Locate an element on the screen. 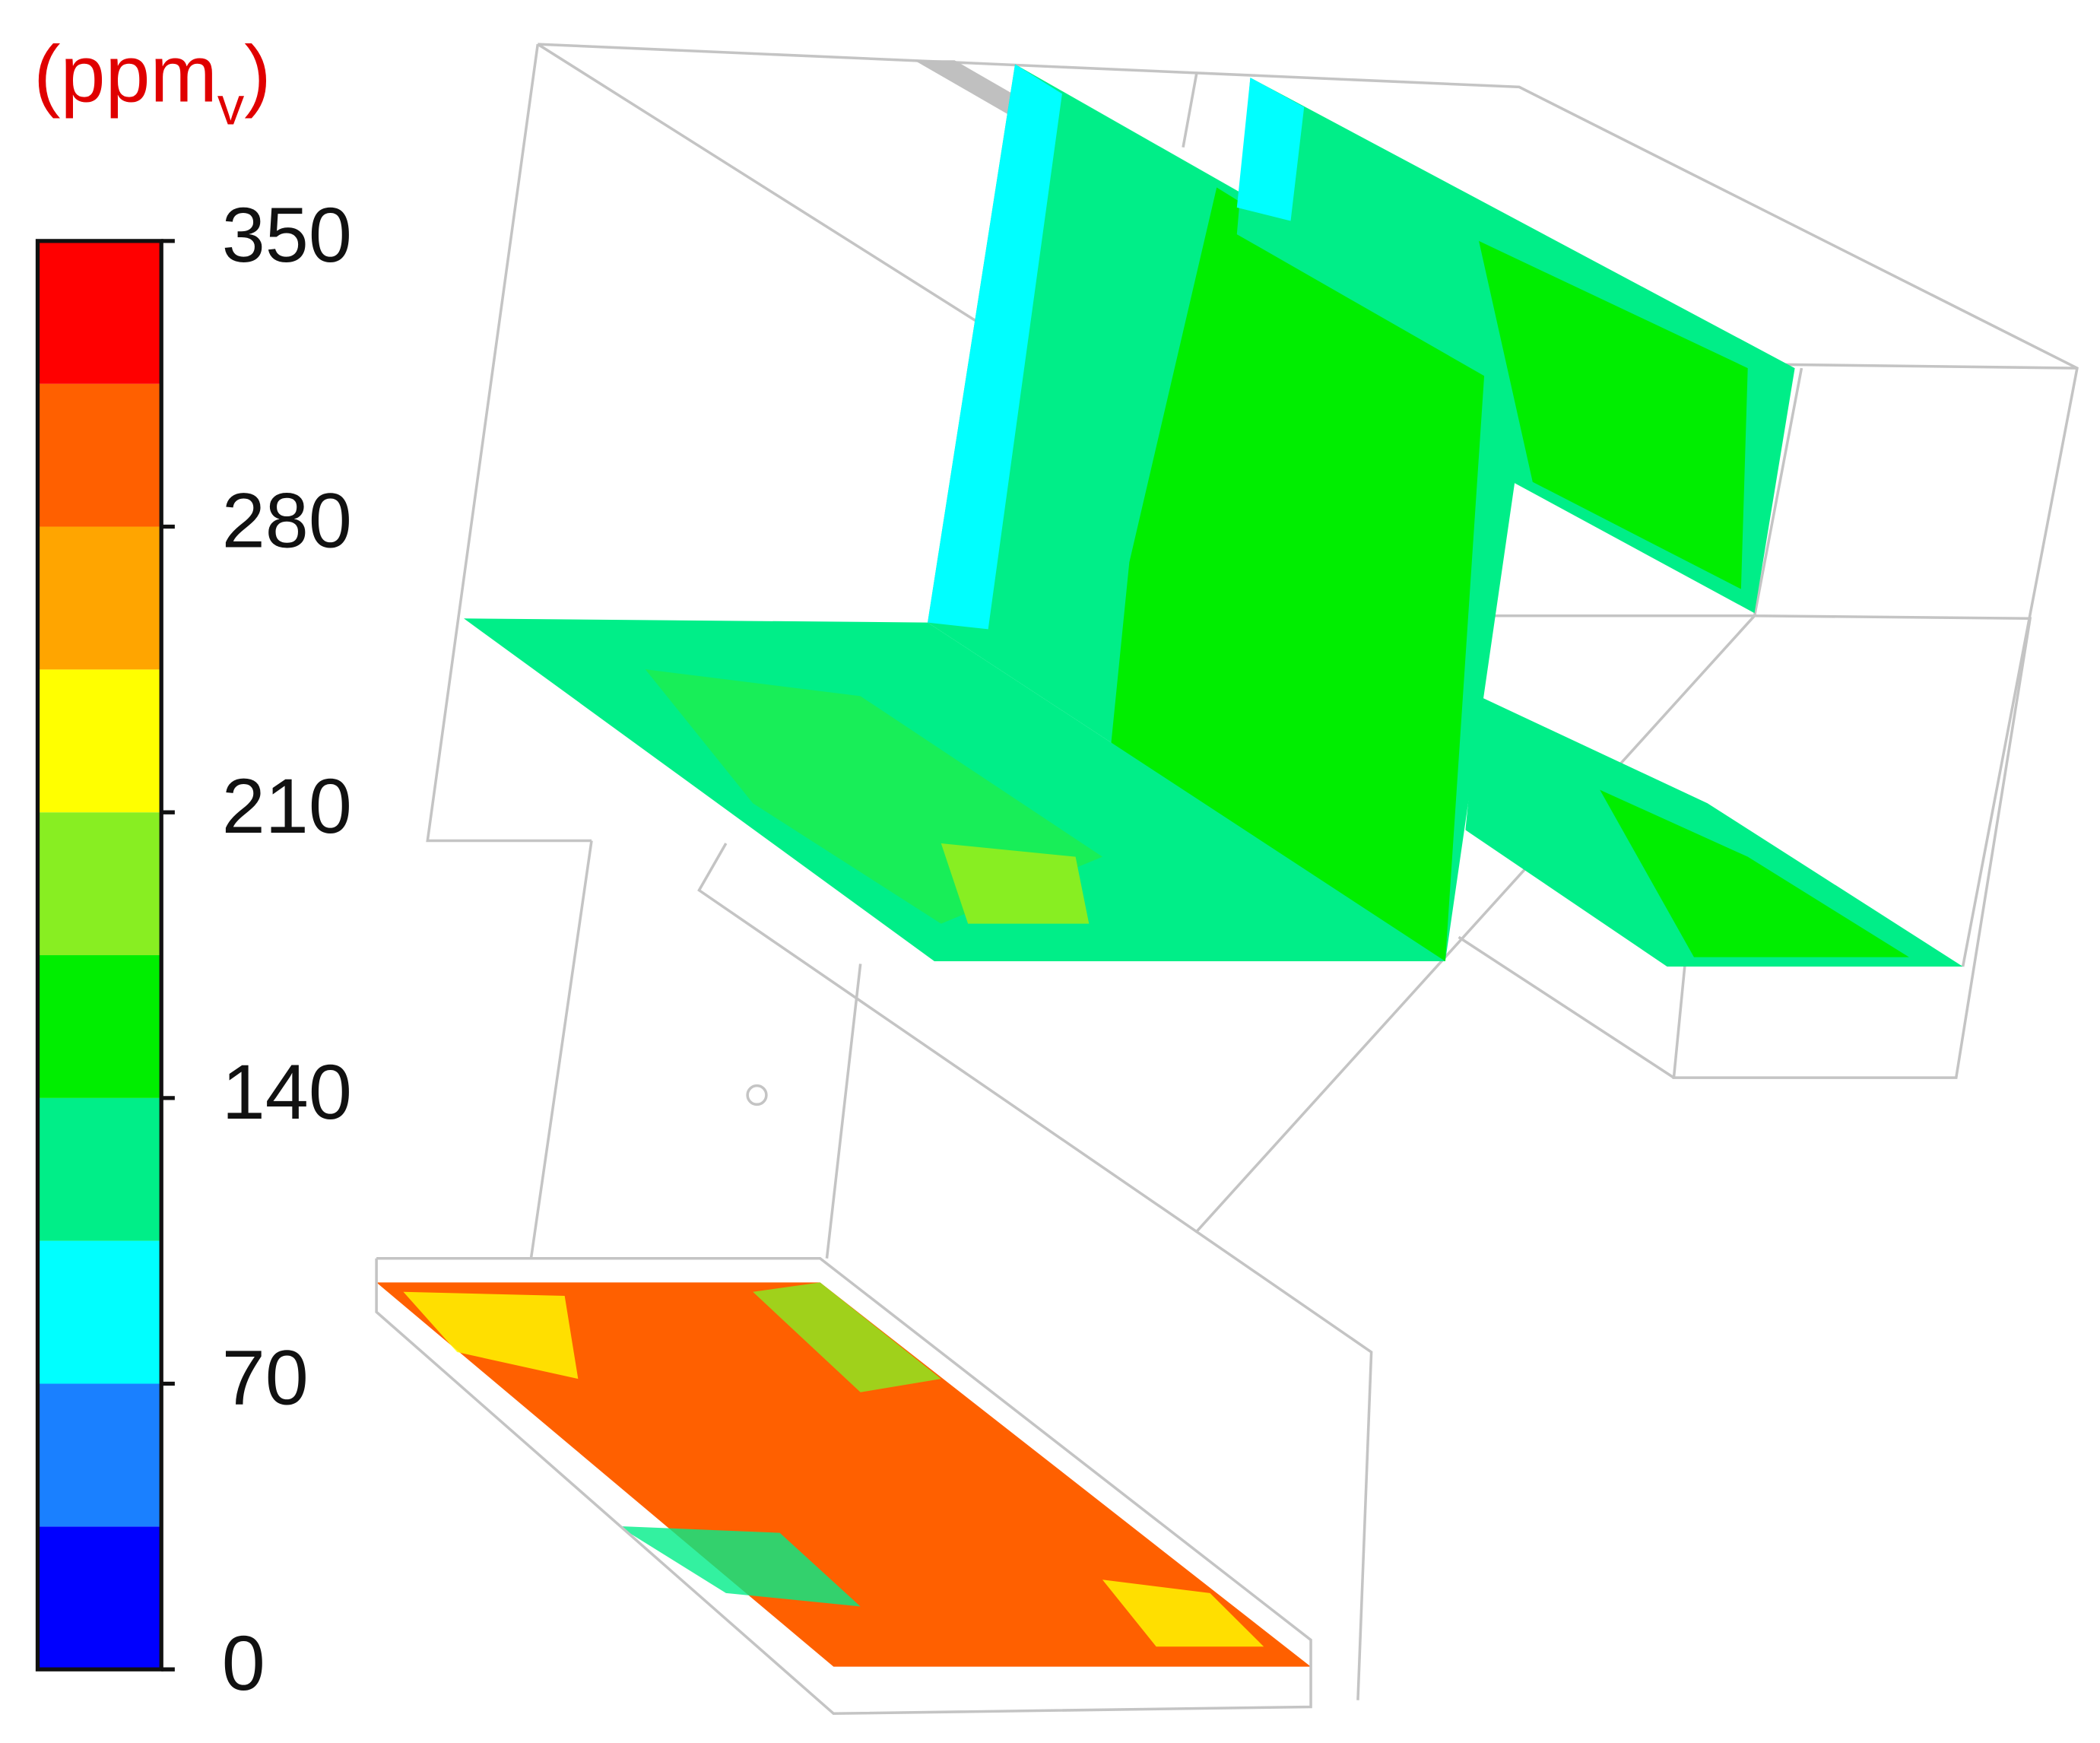  plane is located at coordinates (1714, 831).